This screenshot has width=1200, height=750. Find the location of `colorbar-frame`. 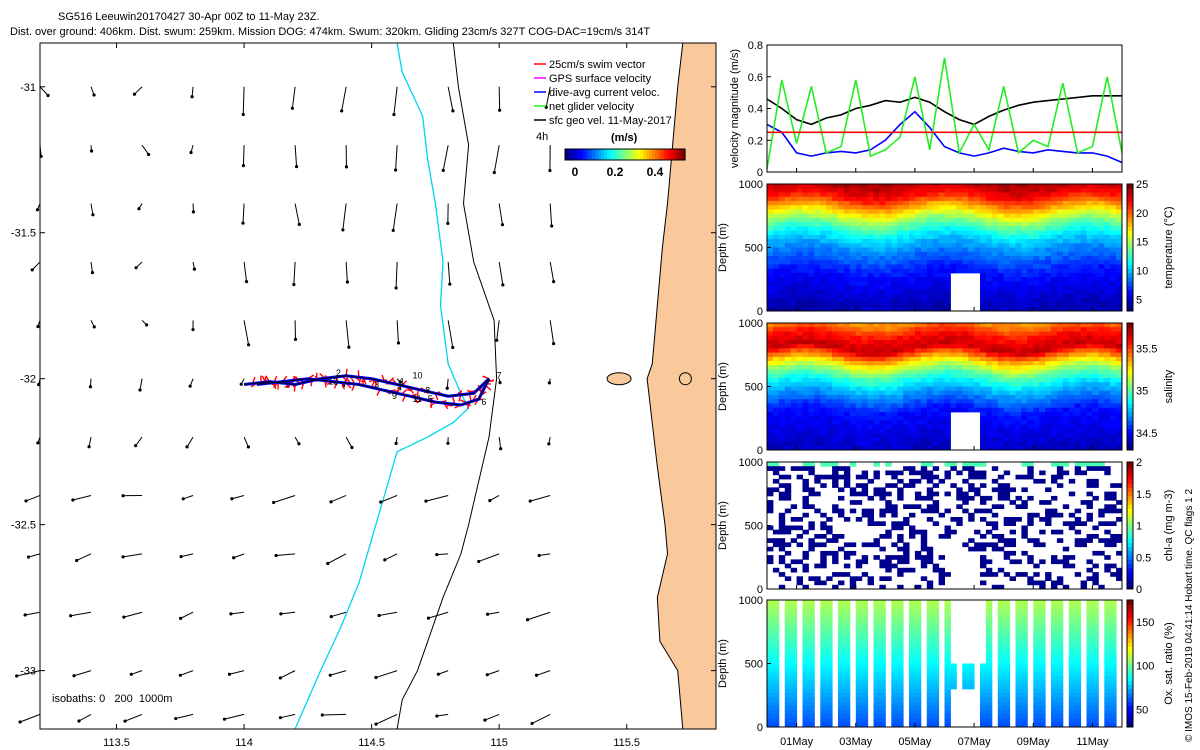

colorbar-frame is located at coordinates (1130, 525).